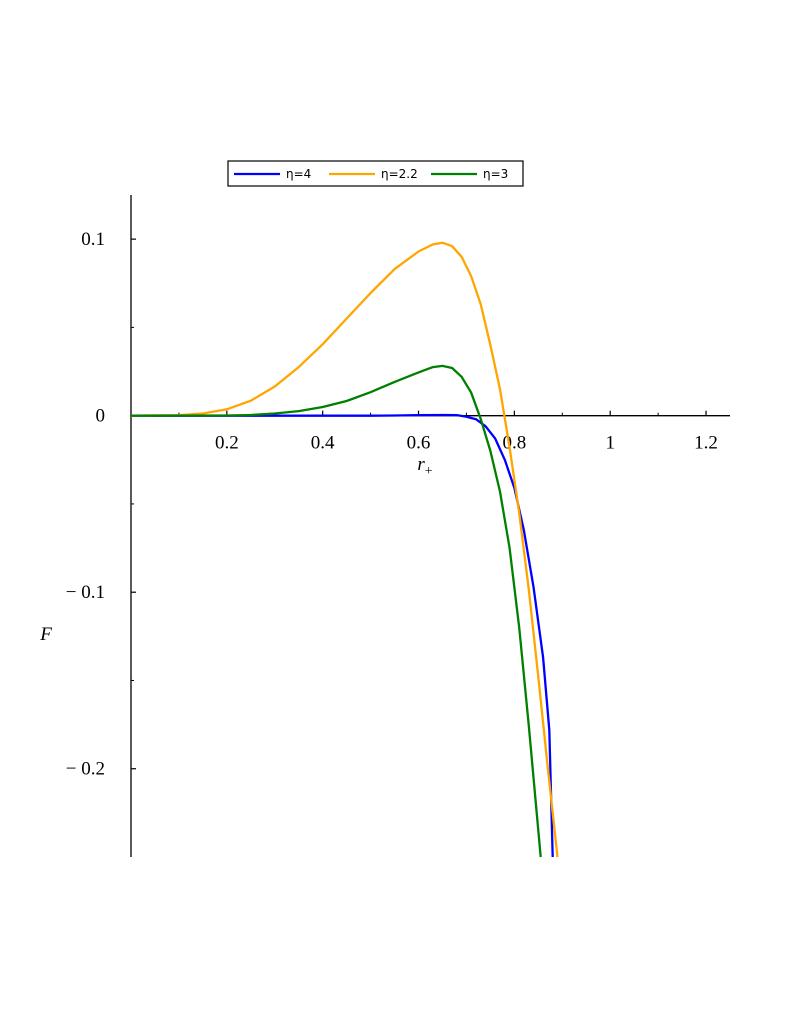 This screenshot has height=1015, width=785. What do you see at coordinates (45, 634) in the screenshot?
I see `y-axis-label: F` at bounding box center [45, 634].